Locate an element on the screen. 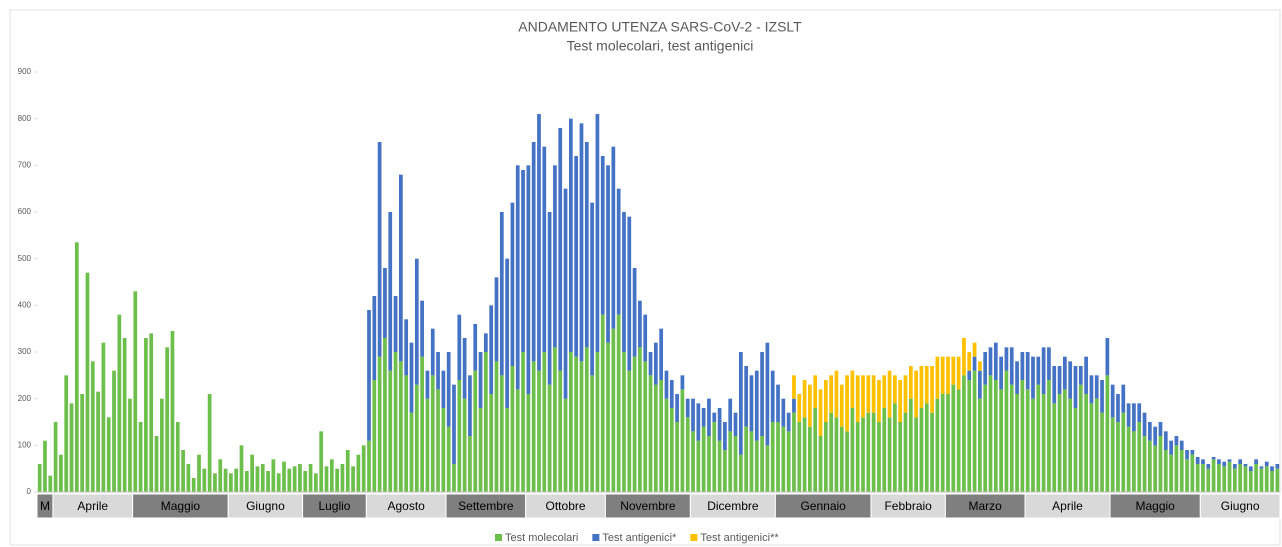  chart-subtitle: Test molecolari, test antigenici is located at coordinates (660, 46).